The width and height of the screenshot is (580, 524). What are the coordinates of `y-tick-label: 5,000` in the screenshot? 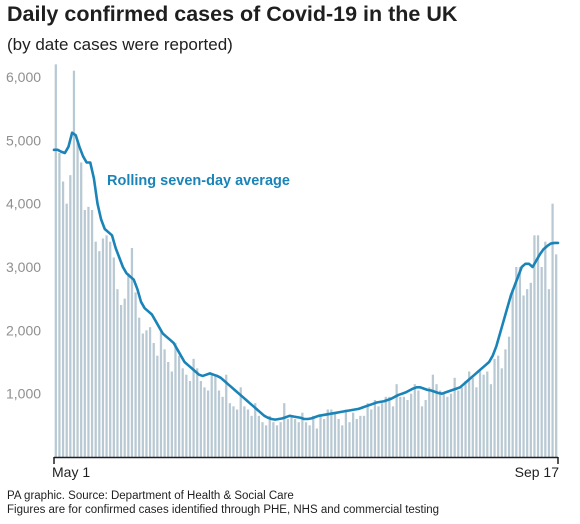 It's located at (23, 140).